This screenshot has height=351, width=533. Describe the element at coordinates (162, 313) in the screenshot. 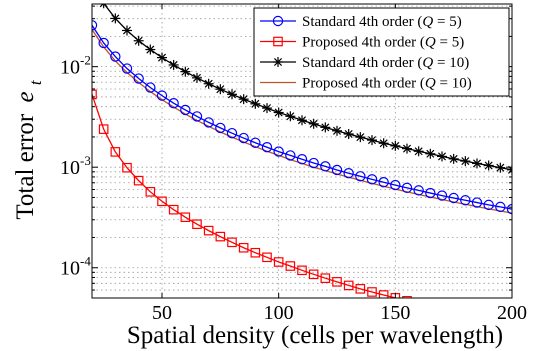

I see `x-tick-label: 50` at that location.